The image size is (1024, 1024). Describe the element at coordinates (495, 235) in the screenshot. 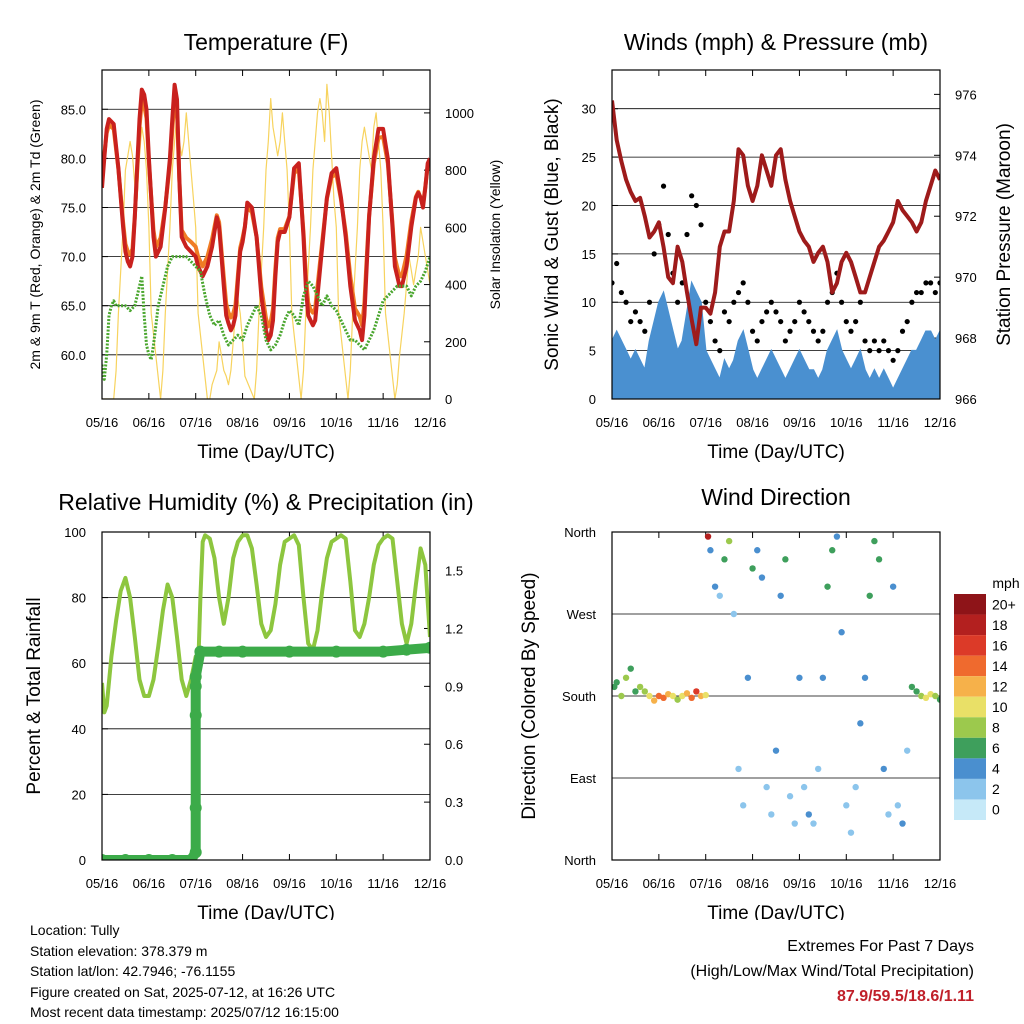

I see `y2-axis-label: Solar Insolation (Yellow)` at that location.